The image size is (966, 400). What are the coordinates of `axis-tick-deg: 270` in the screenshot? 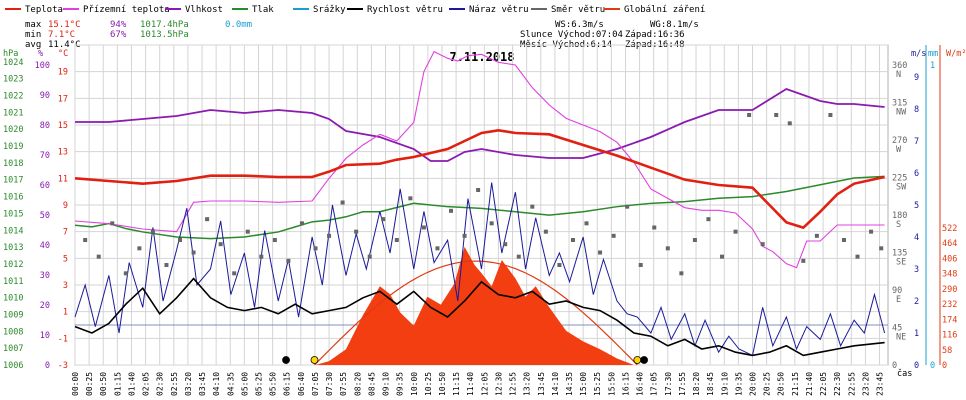 It's located at (899, 141).